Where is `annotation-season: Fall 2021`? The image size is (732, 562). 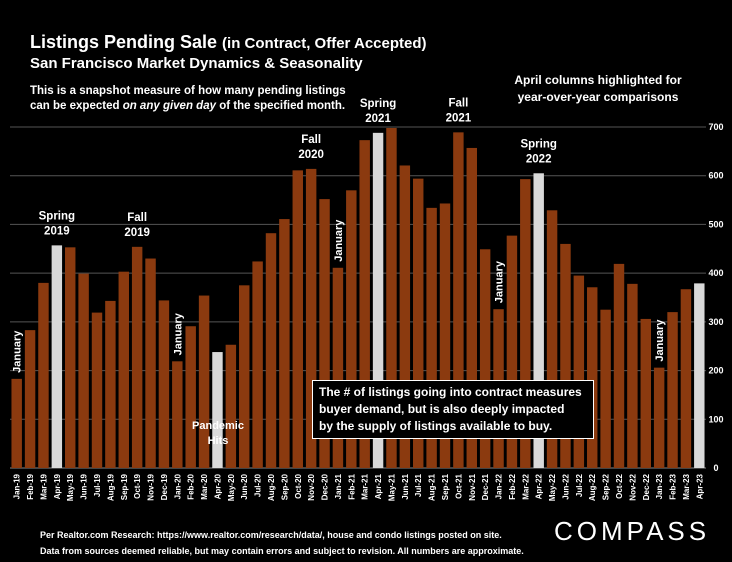
annotation-season: Fall 2021 is located at coordinates (459, 110).